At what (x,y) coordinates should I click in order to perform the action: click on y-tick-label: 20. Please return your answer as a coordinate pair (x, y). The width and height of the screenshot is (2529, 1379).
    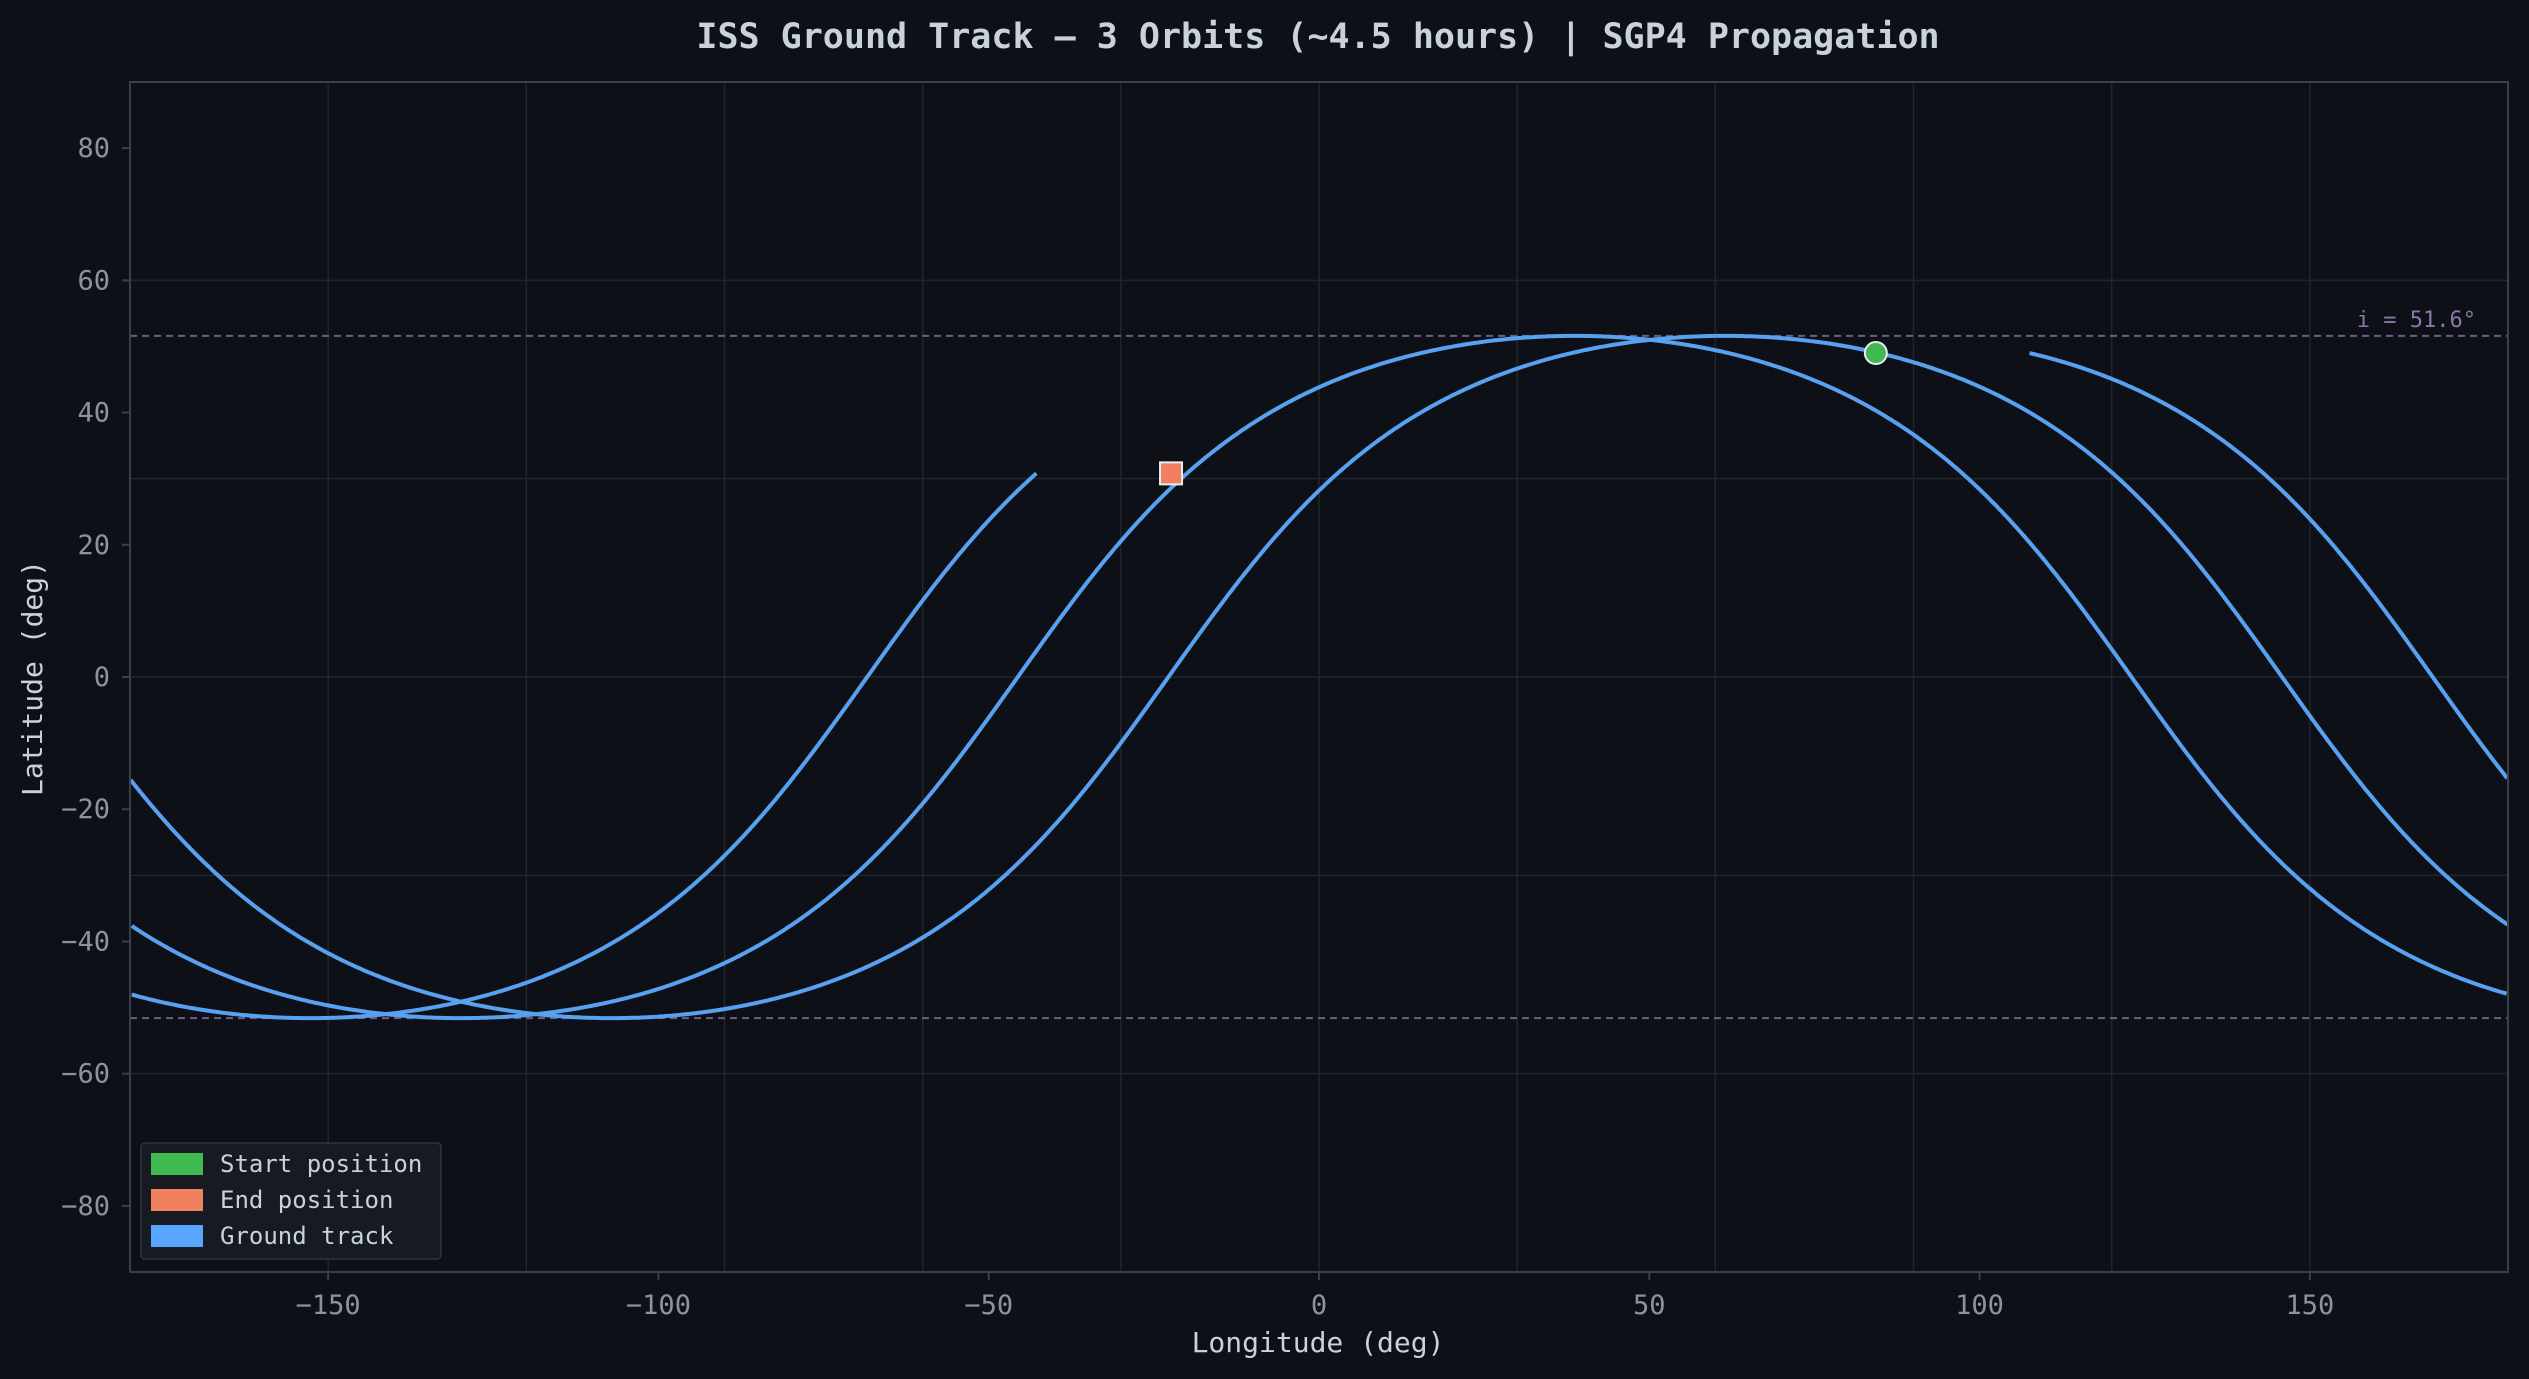
    Looking at the image, I should click on (93, 545).